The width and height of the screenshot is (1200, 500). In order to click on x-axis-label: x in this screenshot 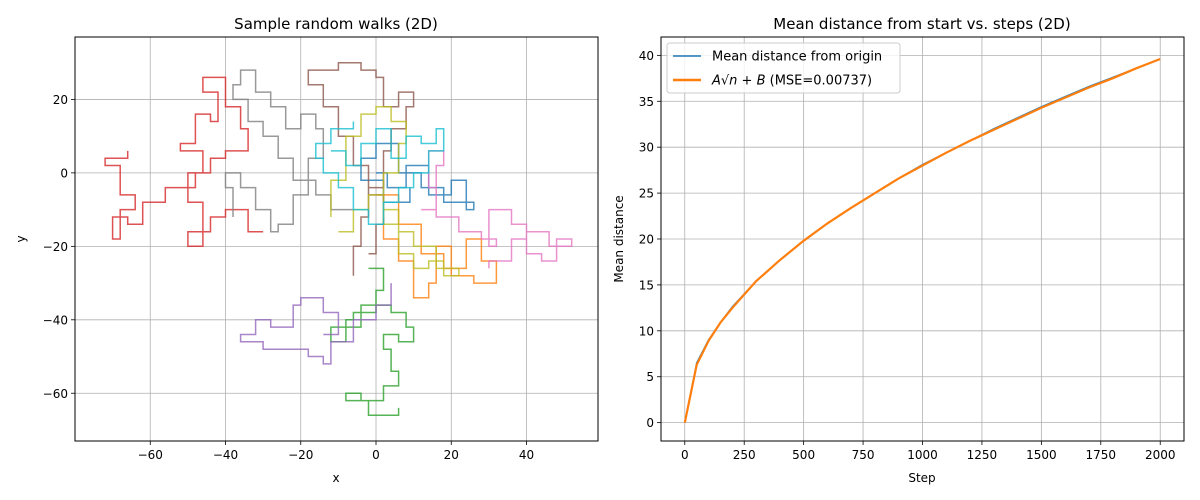, I will do `click(335, 478)`.